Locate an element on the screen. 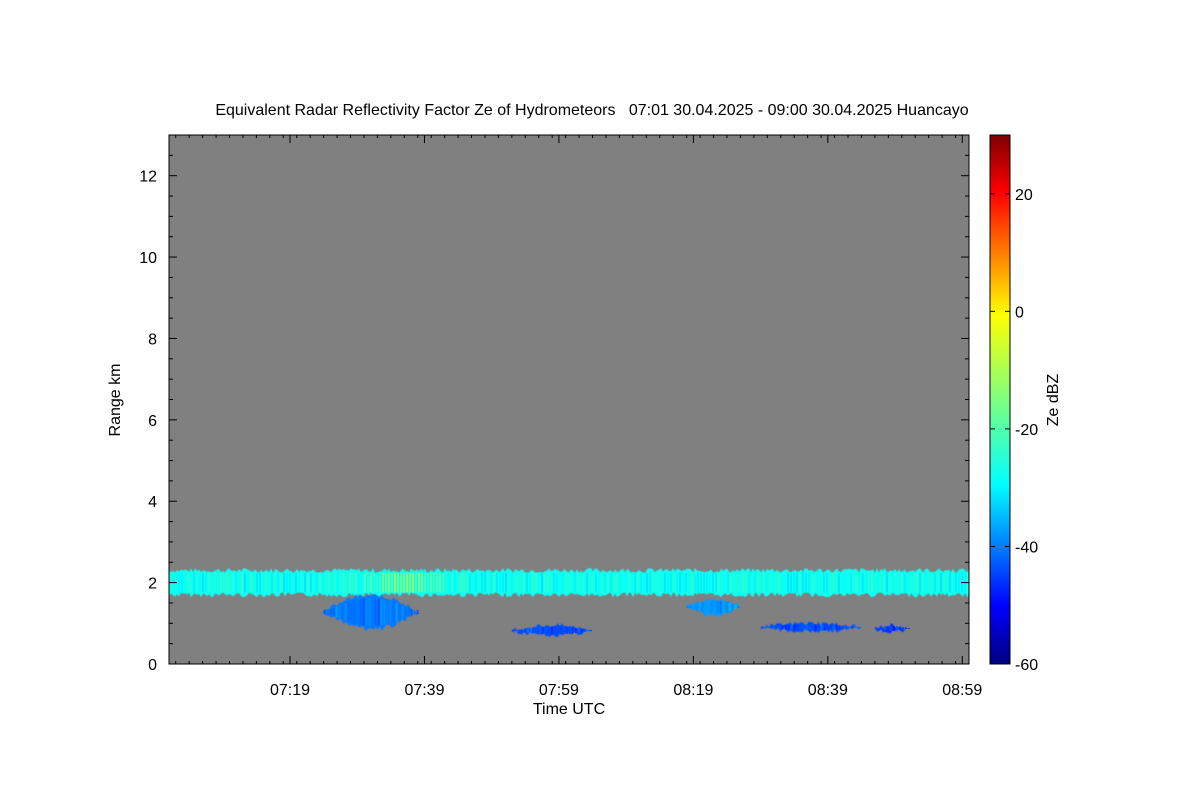 This screenshot has height=800, width=1200. x-tick-label: 08:59 is located at coordinates (962, 690).